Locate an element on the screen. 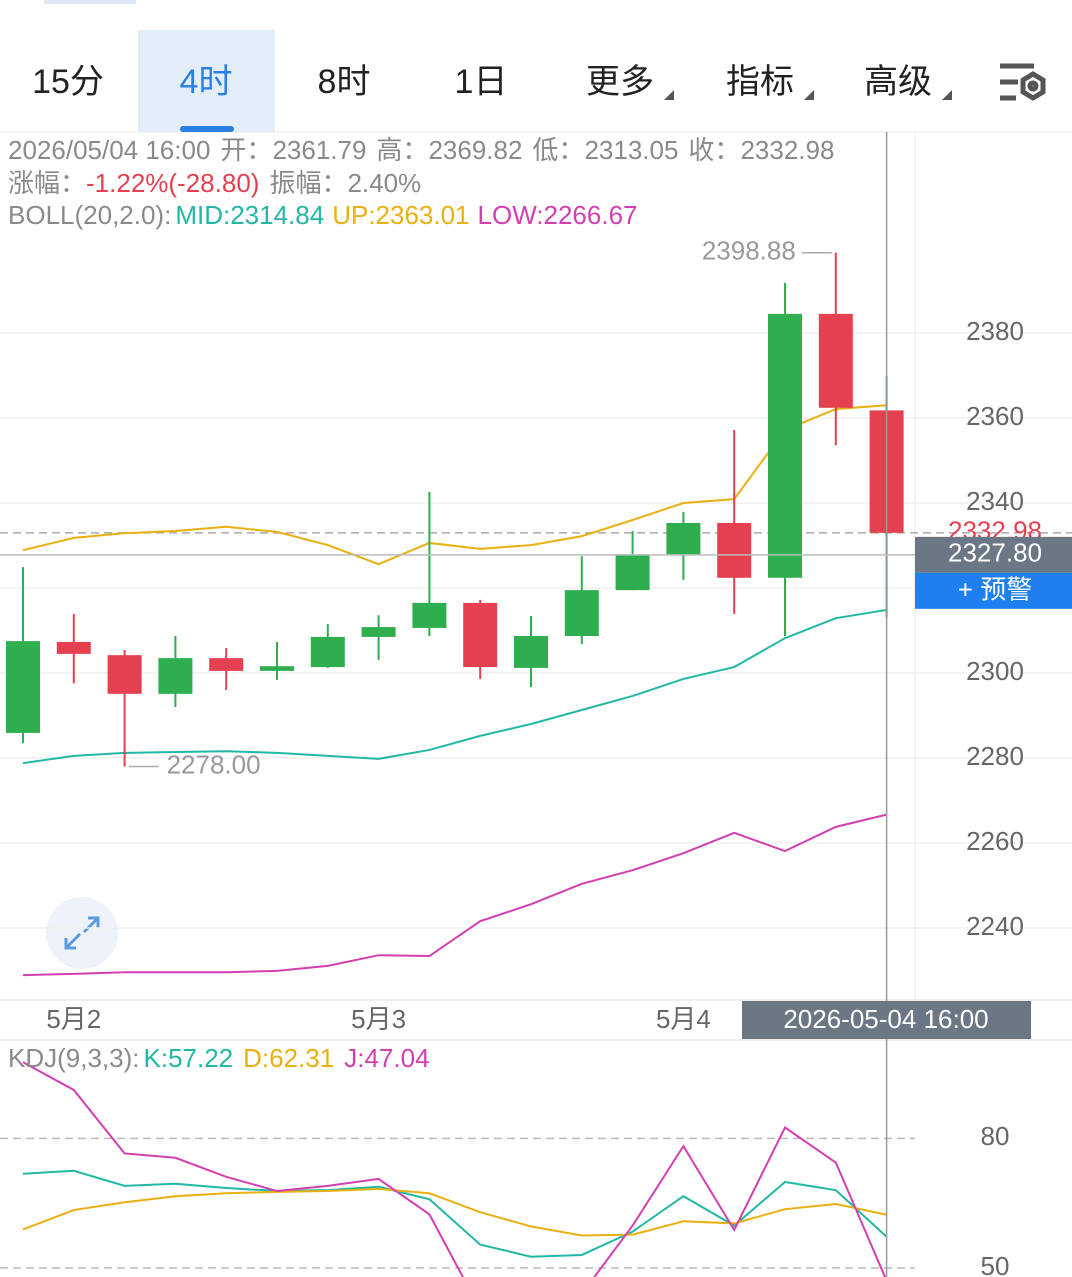  y-tick-label: 2380 is located at coordinates (995, 331).